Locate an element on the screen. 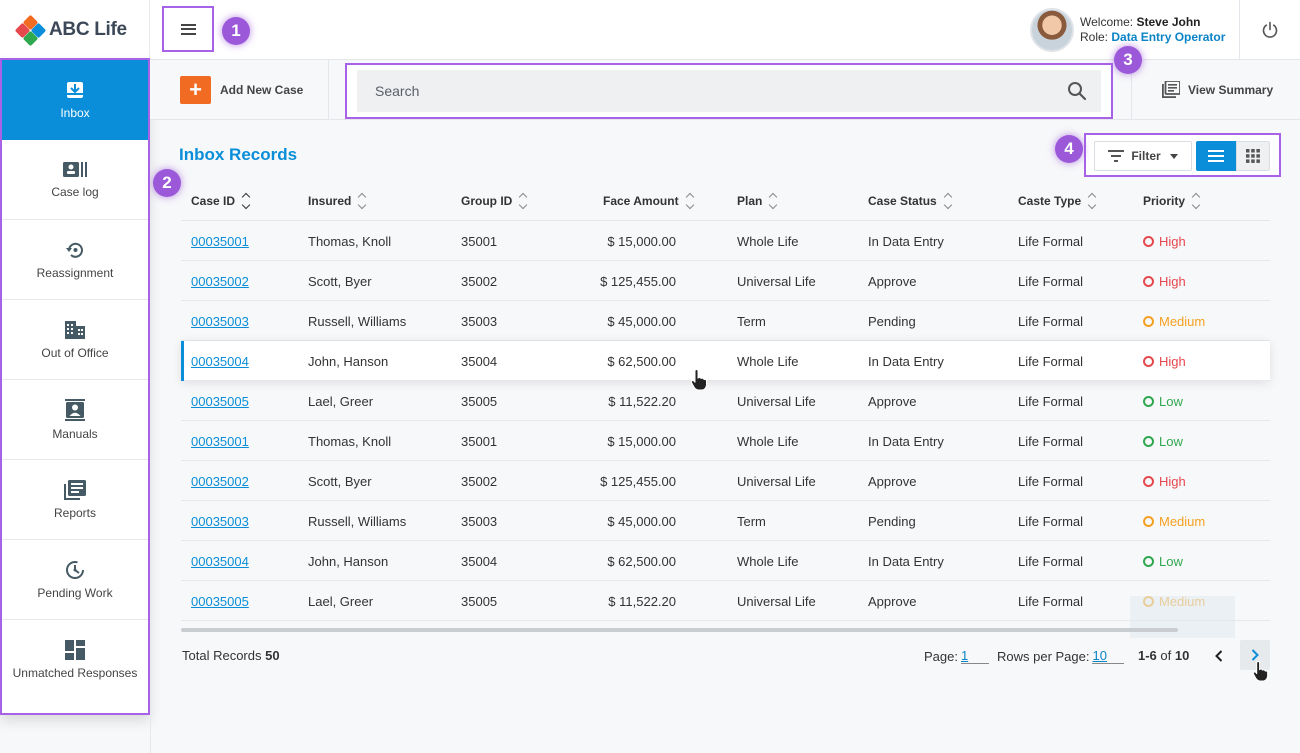 The image size is (1300, 753). insured-cell: Russell, Williams is located at coordinates (357, 321).